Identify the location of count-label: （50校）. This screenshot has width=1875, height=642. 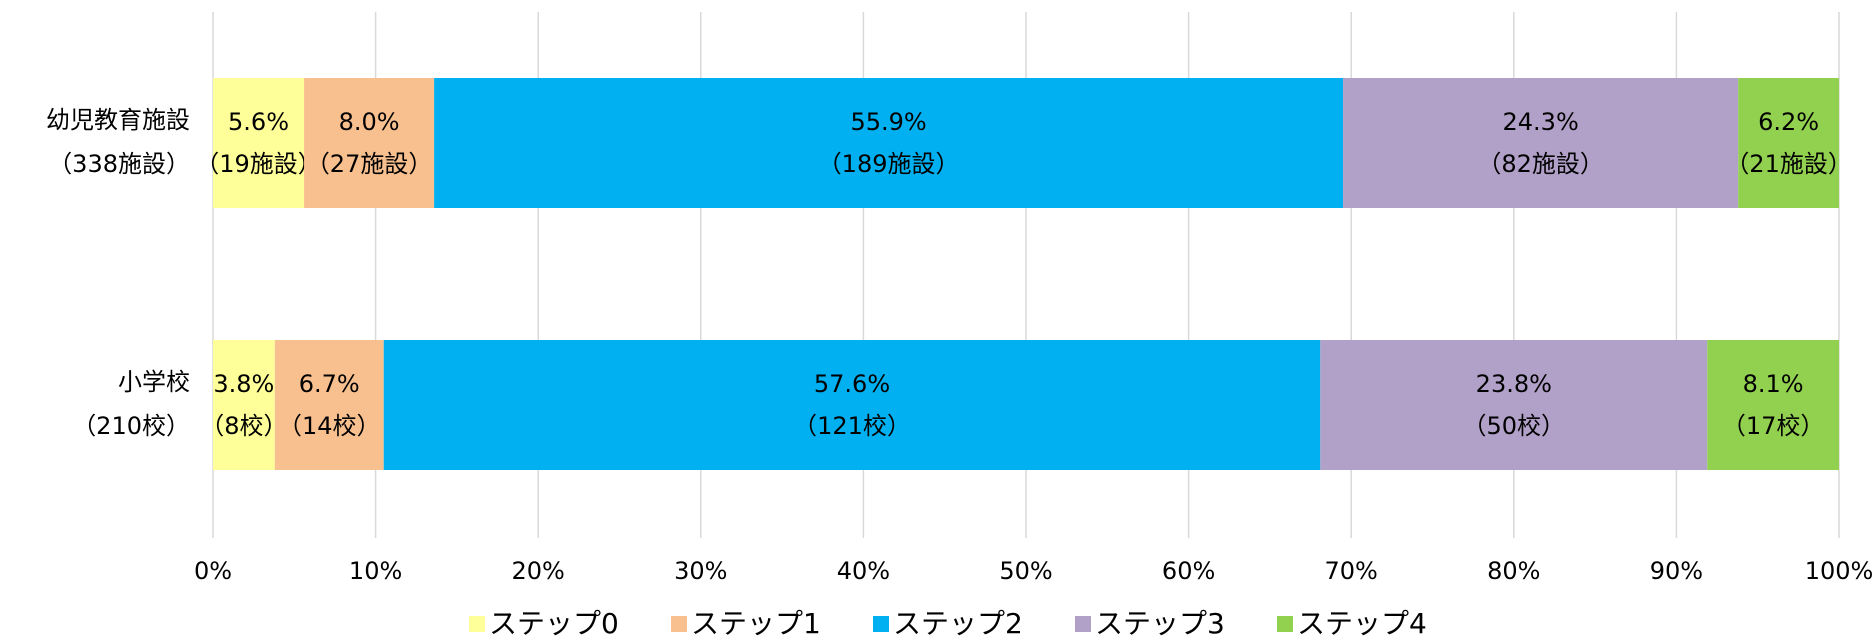
(1514, 426).